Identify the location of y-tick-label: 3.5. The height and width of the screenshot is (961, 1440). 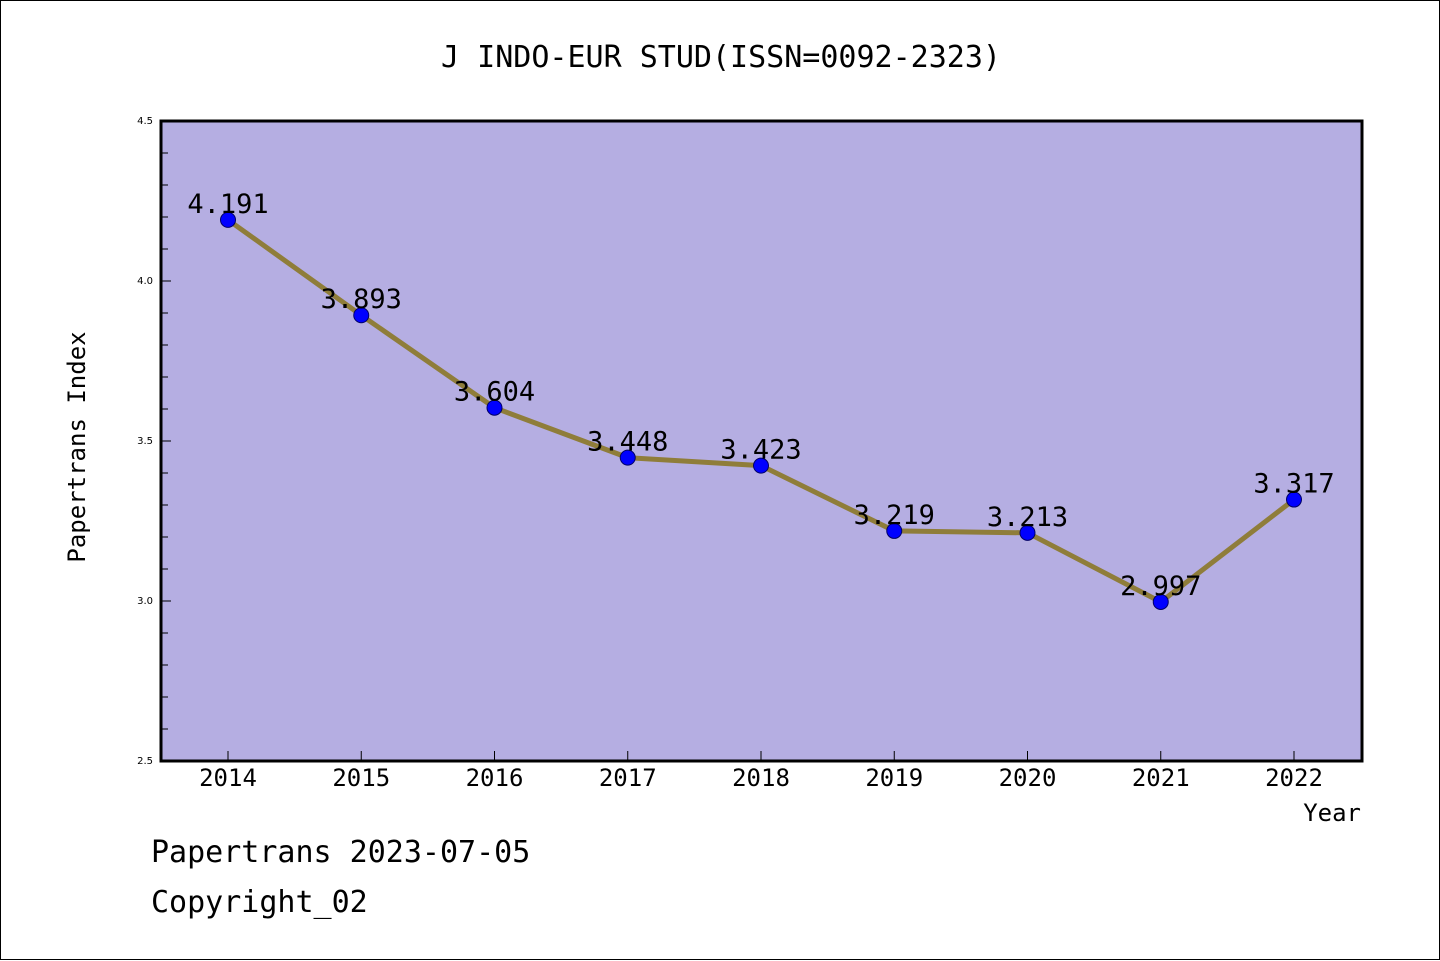
(145, 441).